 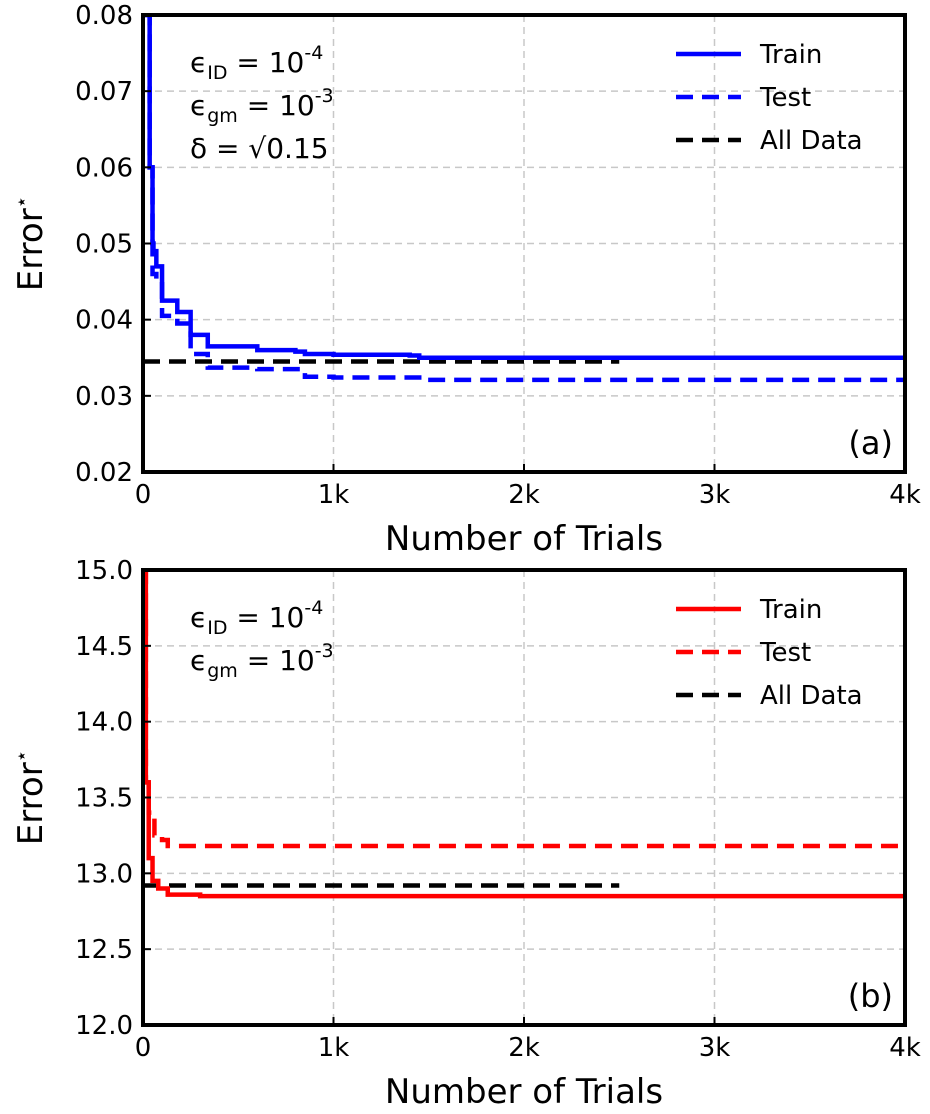 What do you see at coordinates (104, 723) in the screenshot?
I see `y-tick-label: 14.0` at bounding box center [104, 723].